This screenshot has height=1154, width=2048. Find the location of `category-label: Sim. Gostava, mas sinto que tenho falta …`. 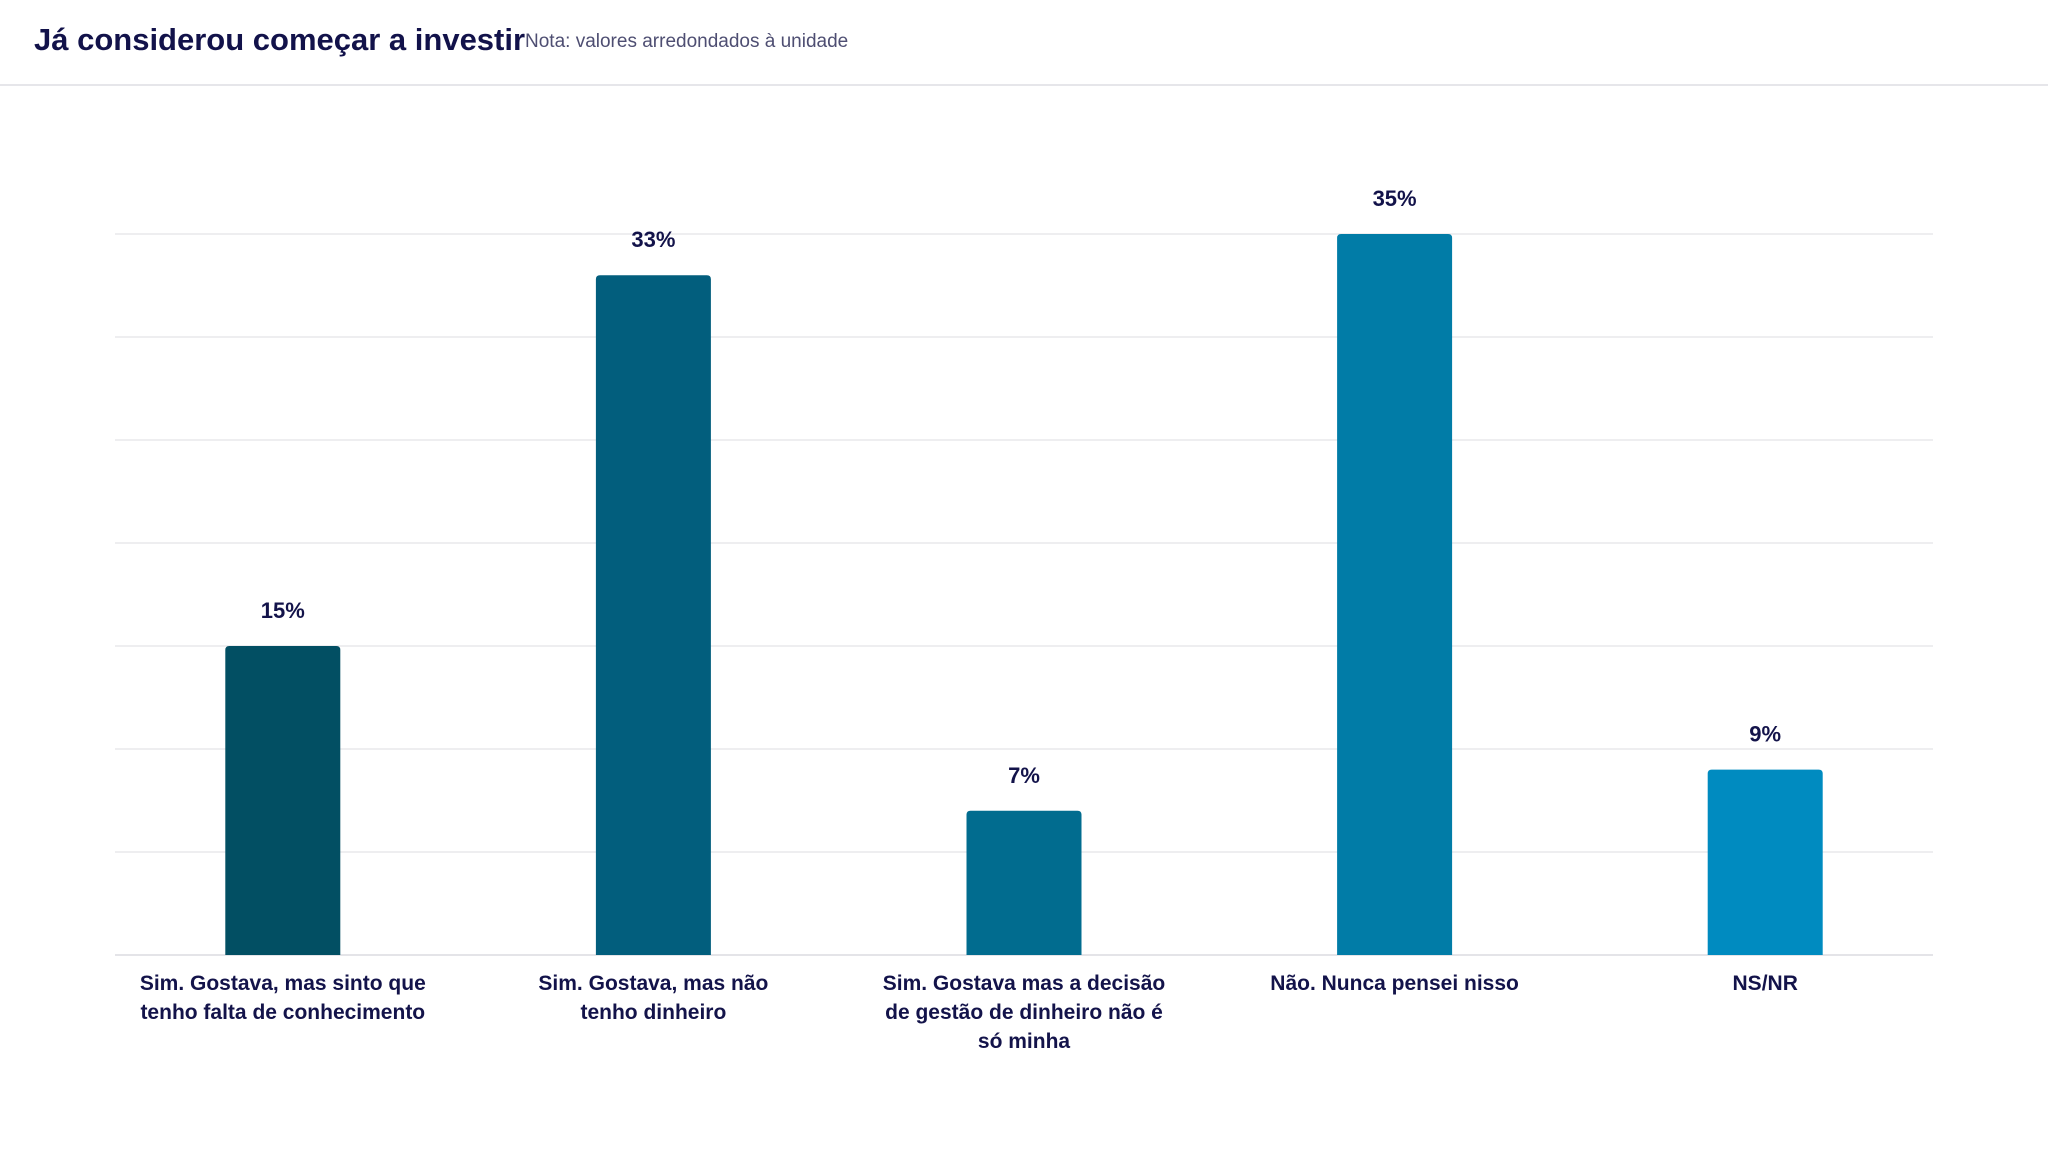

category-label: Sim. Gostava, mas sinto que tenho falta … is located at coordinates (282, 998).